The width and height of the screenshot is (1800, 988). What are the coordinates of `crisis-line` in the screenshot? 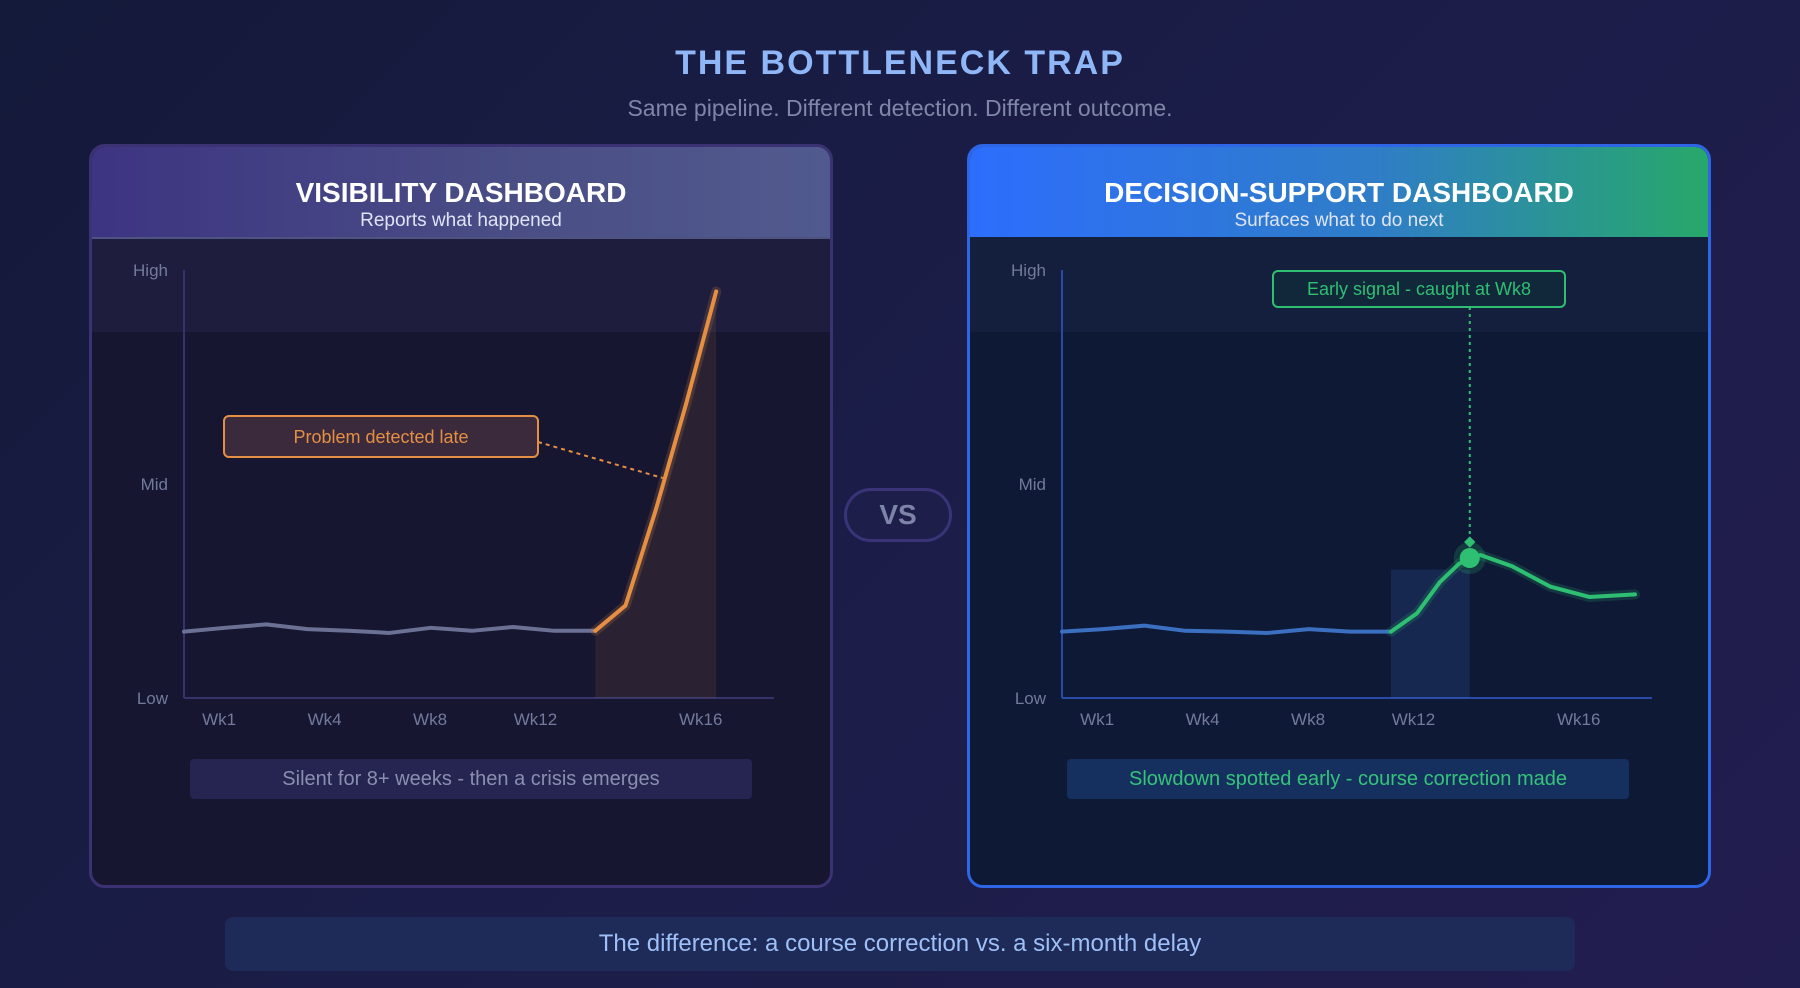 It's located at (656, 461).